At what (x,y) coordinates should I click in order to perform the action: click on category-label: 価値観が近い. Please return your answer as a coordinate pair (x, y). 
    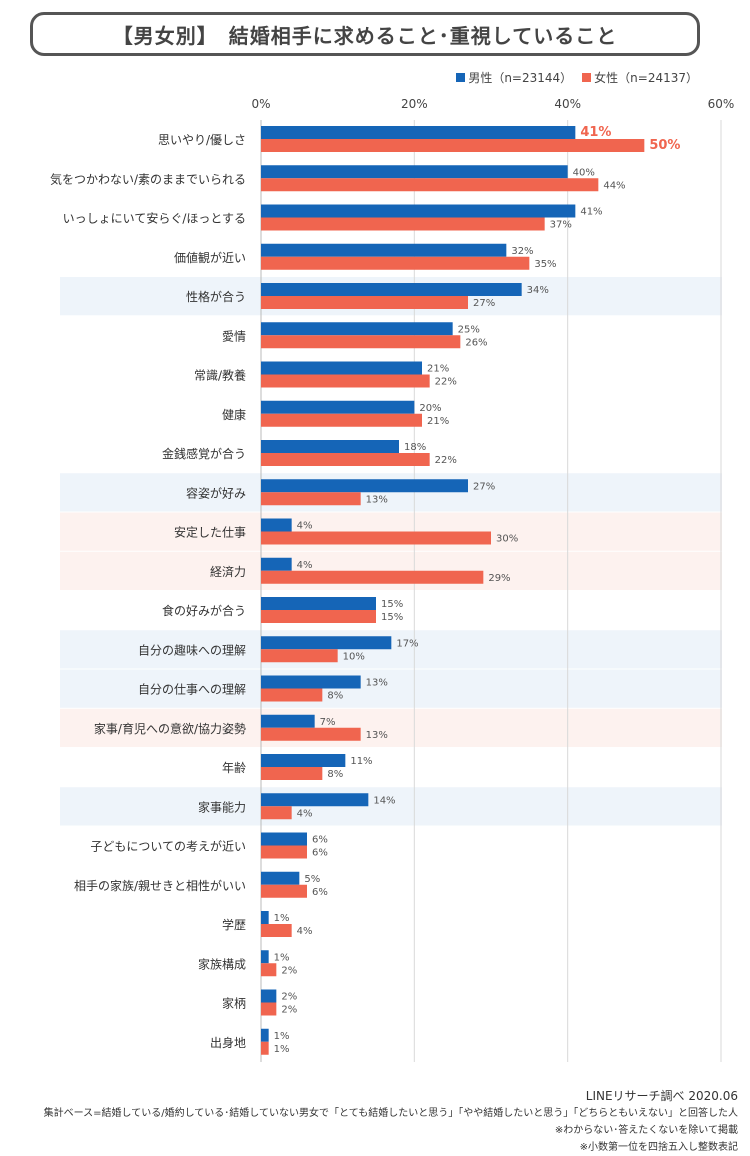
    Looking at the image, I should click on (210, 257).